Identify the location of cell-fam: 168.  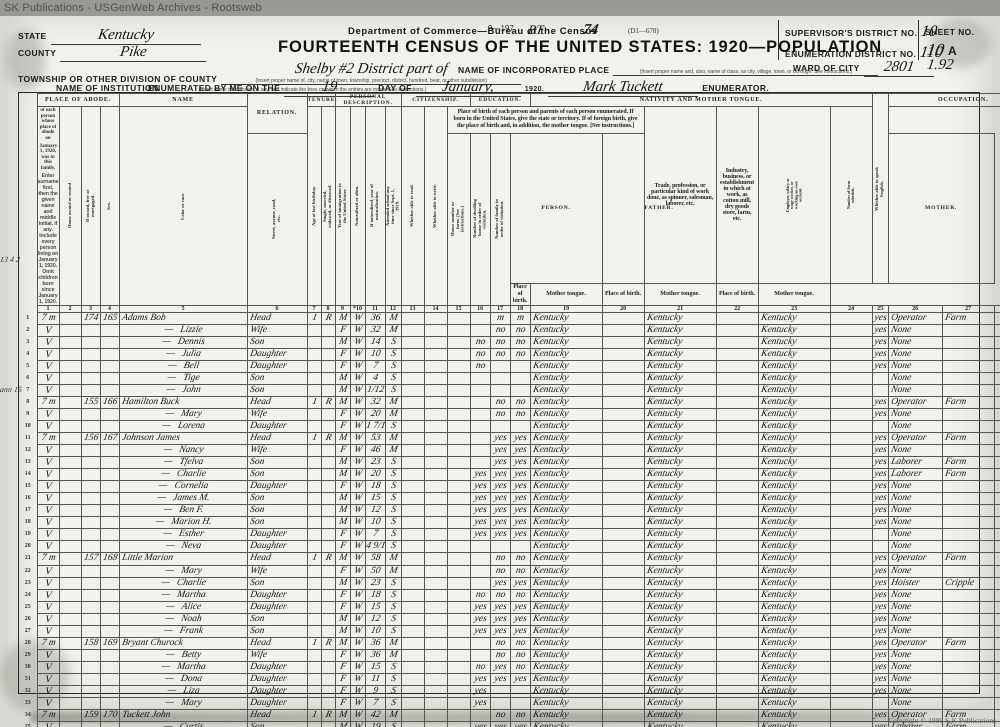
(109, 559).